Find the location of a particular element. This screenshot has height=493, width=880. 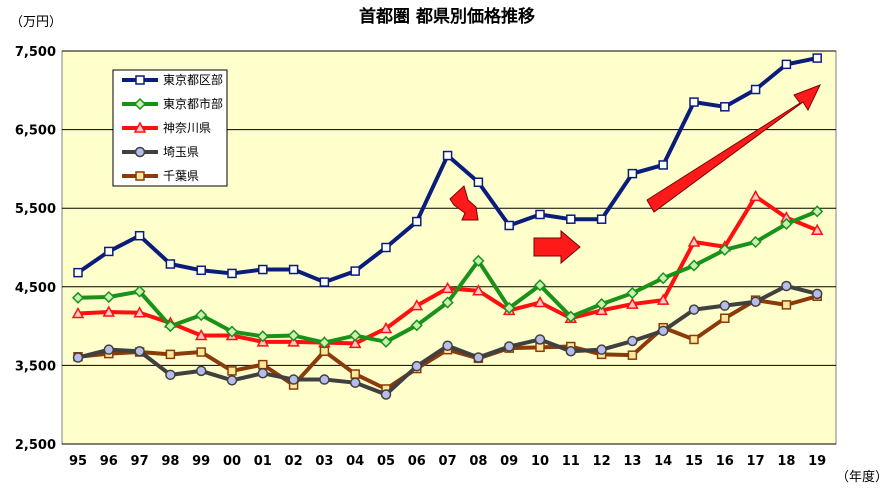

legend-label: 東京都区部 is located at coordinates (193, 79).